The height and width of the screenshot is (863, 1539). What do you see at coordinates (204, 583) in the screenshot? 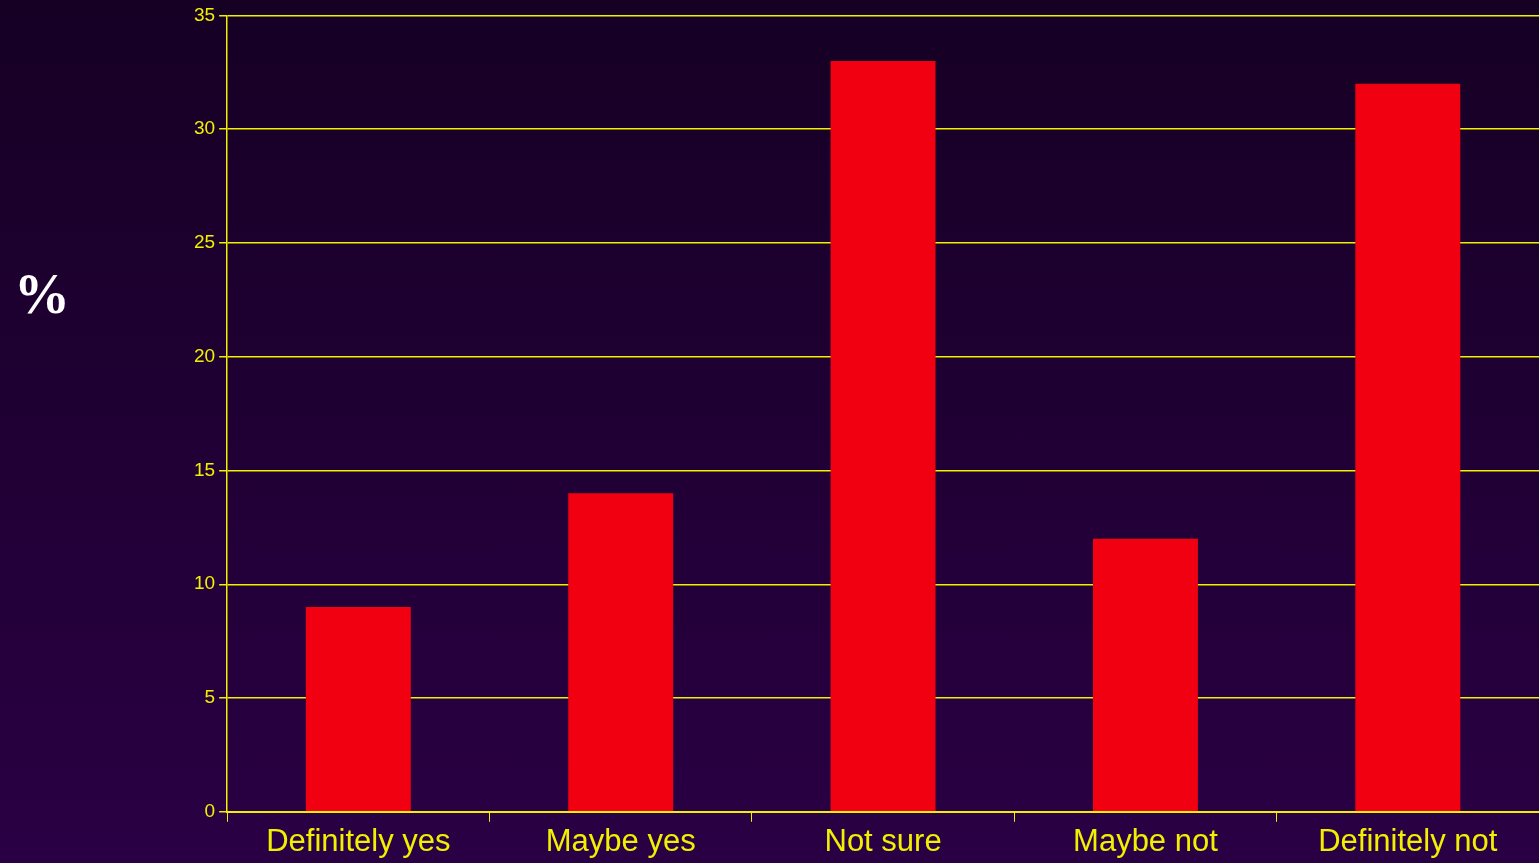
I see `y-tick-label: 10` at bounding box center [204, 583].